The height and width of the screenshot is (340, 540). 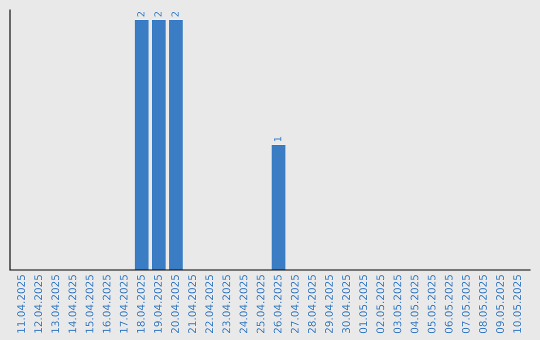 I want to click on x-tick-label: 08.05.2025, so click(x=482, y=304).